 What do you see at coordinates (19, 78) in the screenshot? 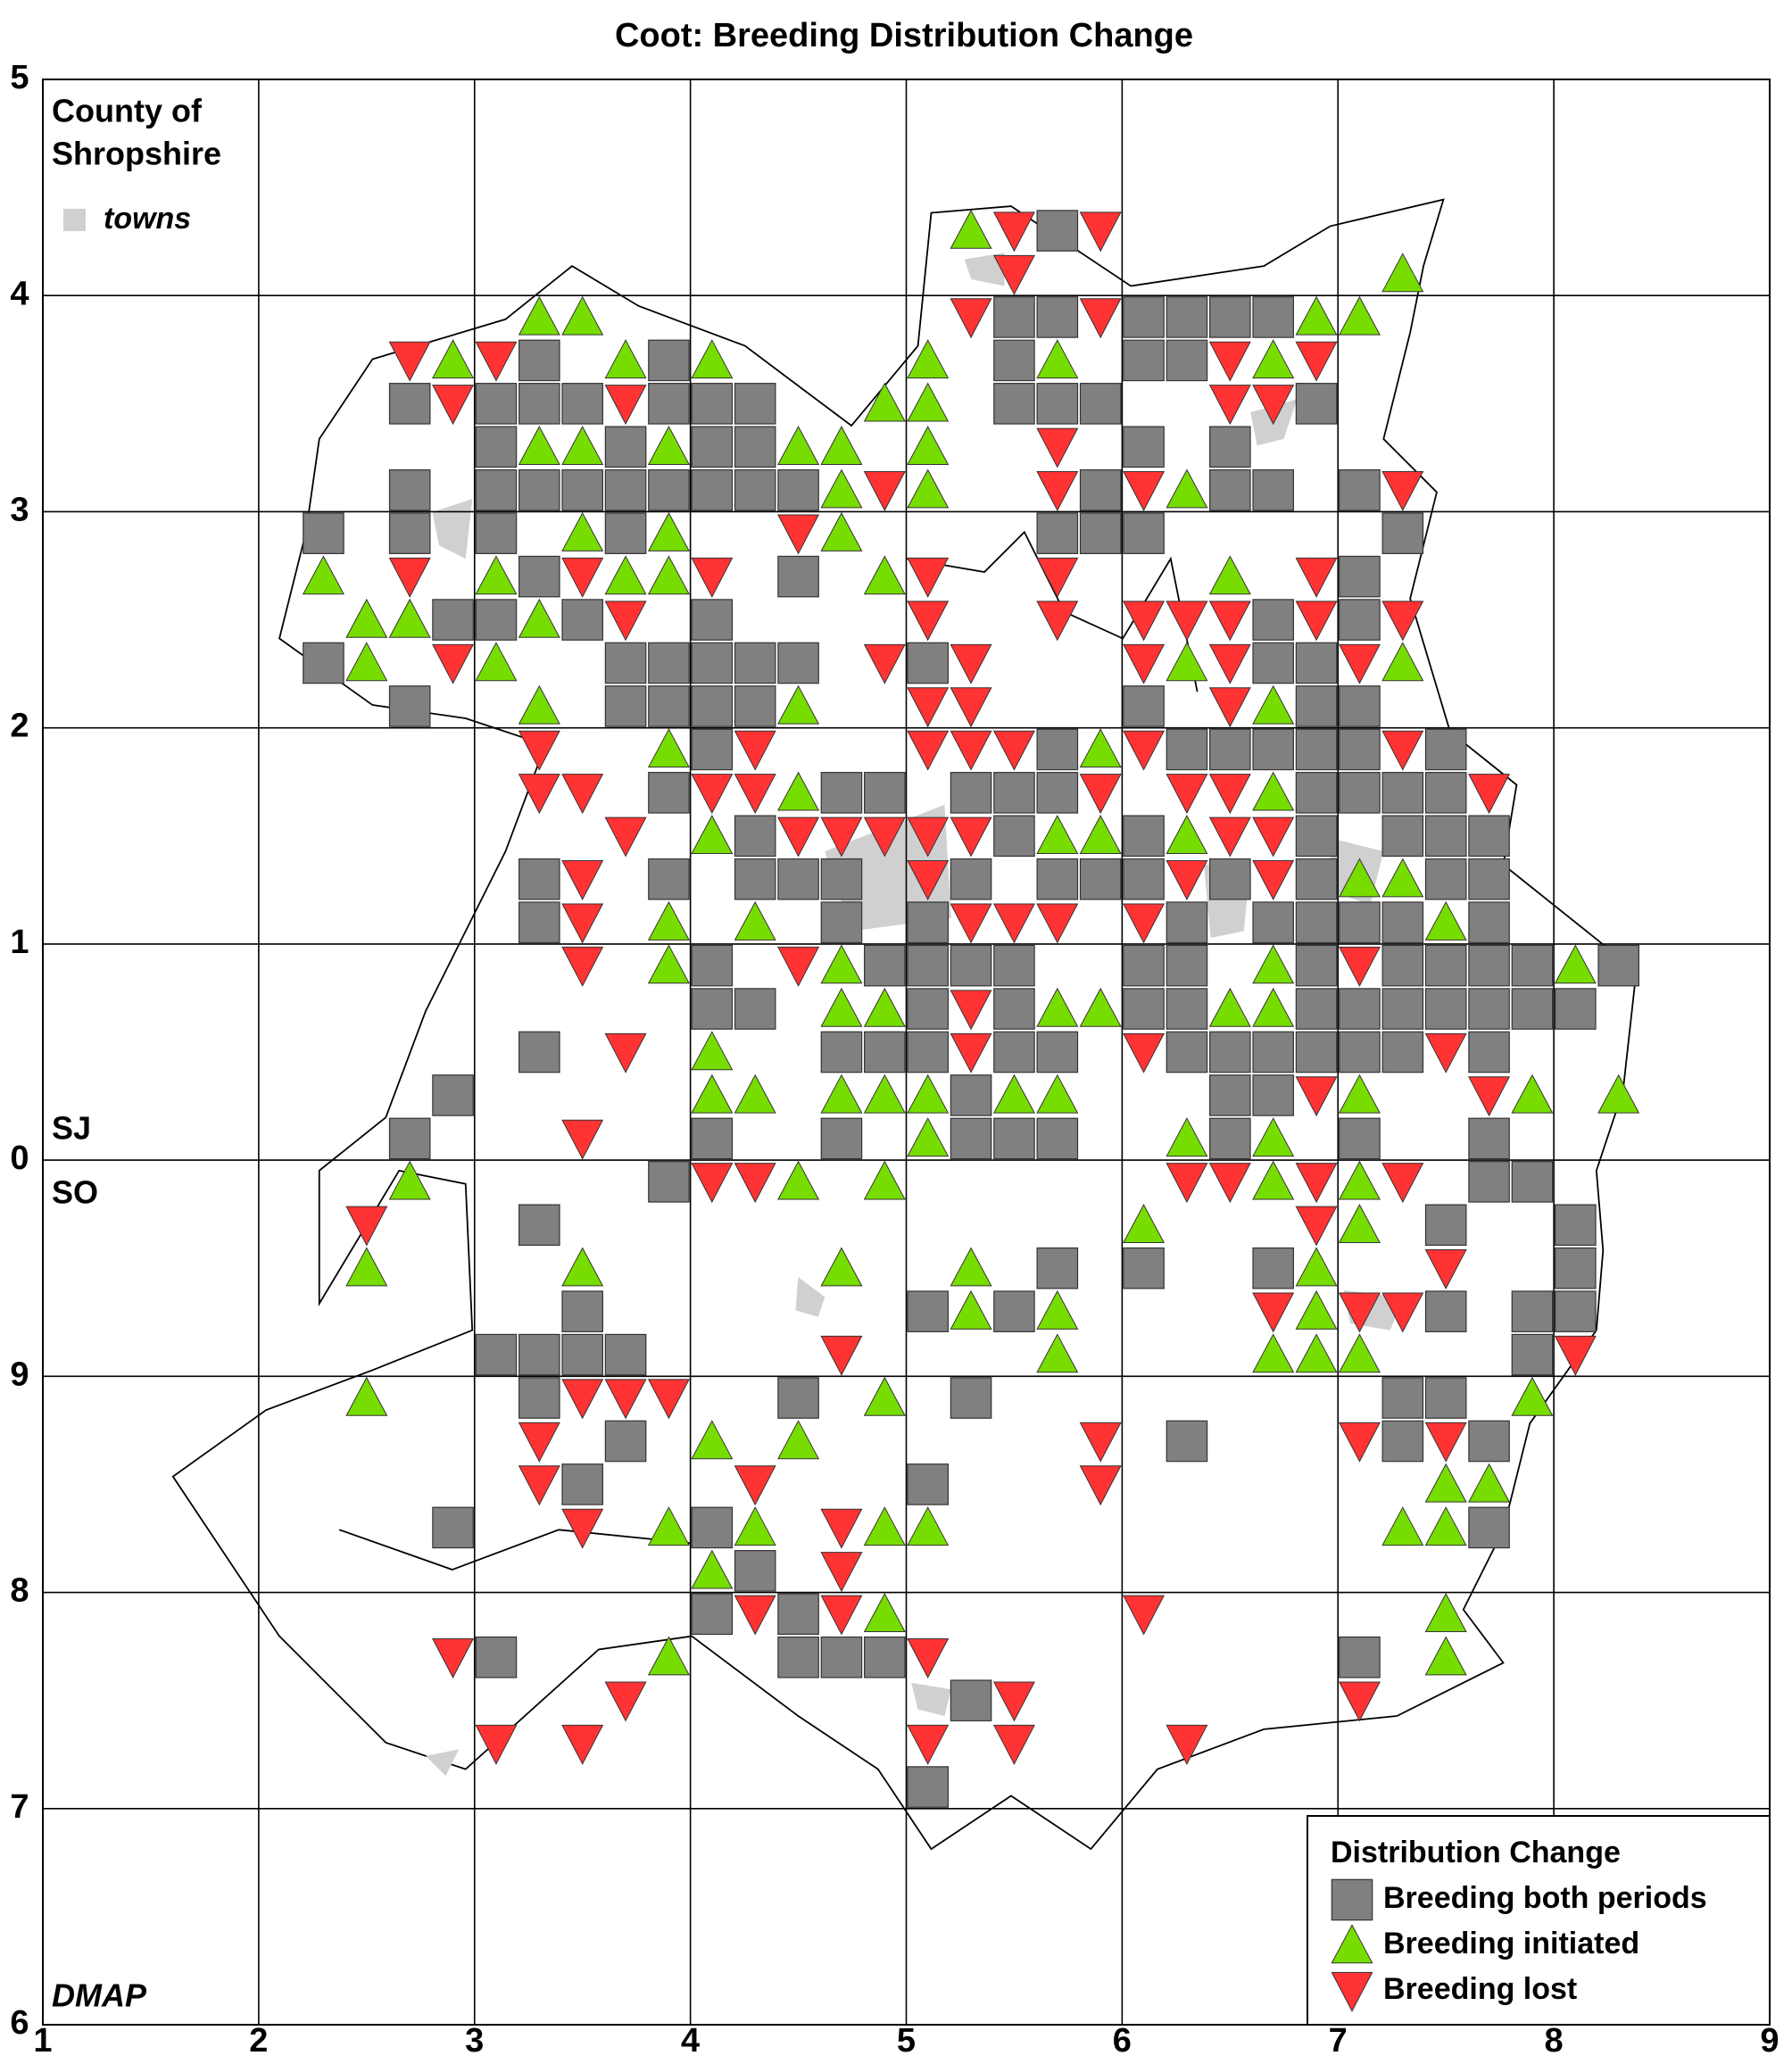
I see `y-tick-label: 5` at bounding box center [19, 78].